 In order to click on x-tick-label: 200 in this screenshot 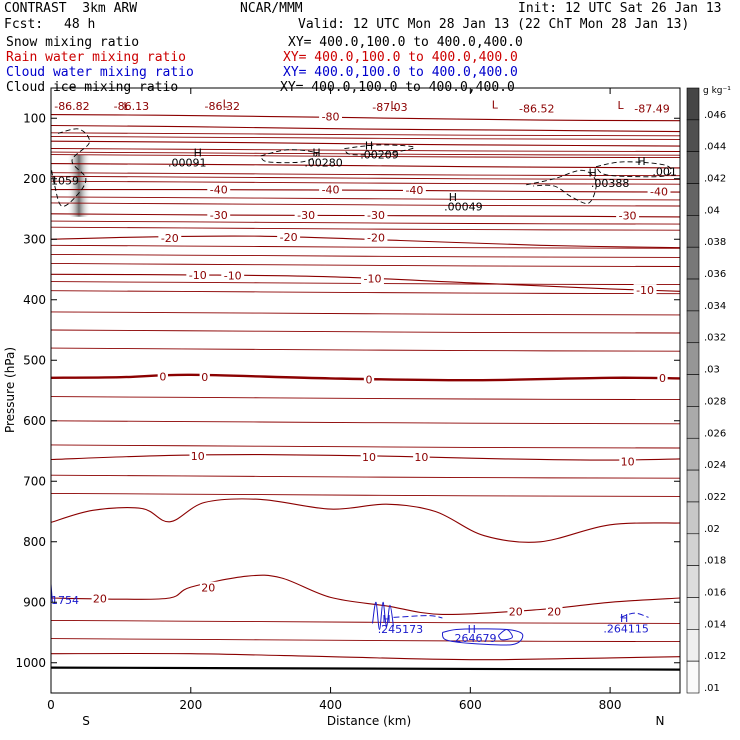, I will do `click(190, 705)`.